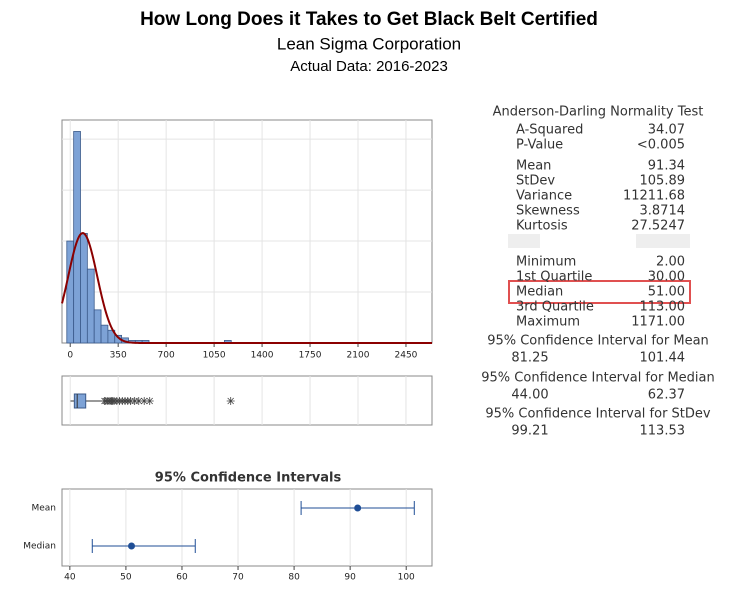 The image size is (738, 594). What do you see at coordinates (663, 211) in the screenshot?
I see `stat-value: 3.8714` at bounding box center [663, 211].